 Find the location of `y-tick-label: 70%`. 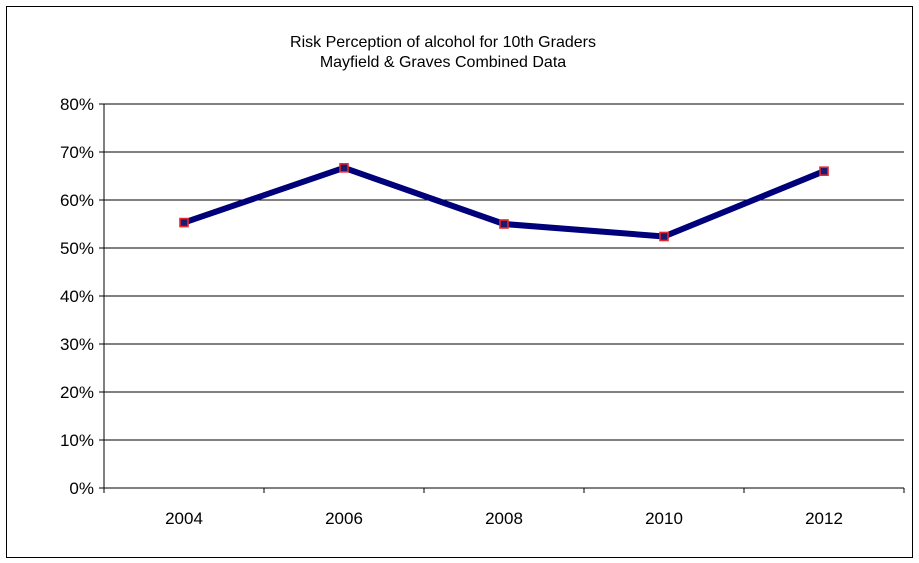

y-tick-label: 70% is located at coordinates (77, 152).